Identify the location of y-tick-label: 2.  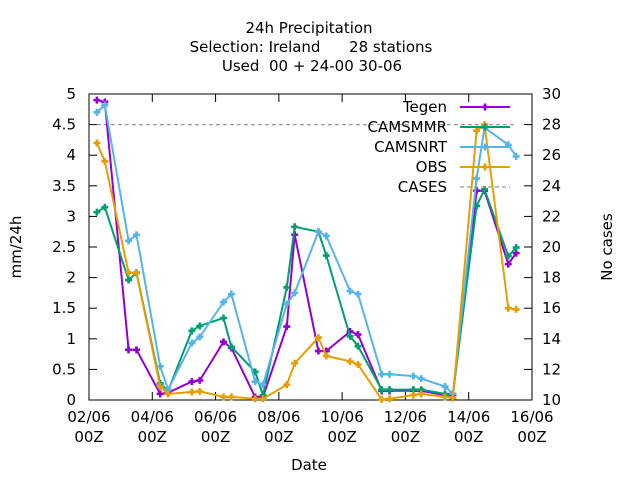
(71, 278).